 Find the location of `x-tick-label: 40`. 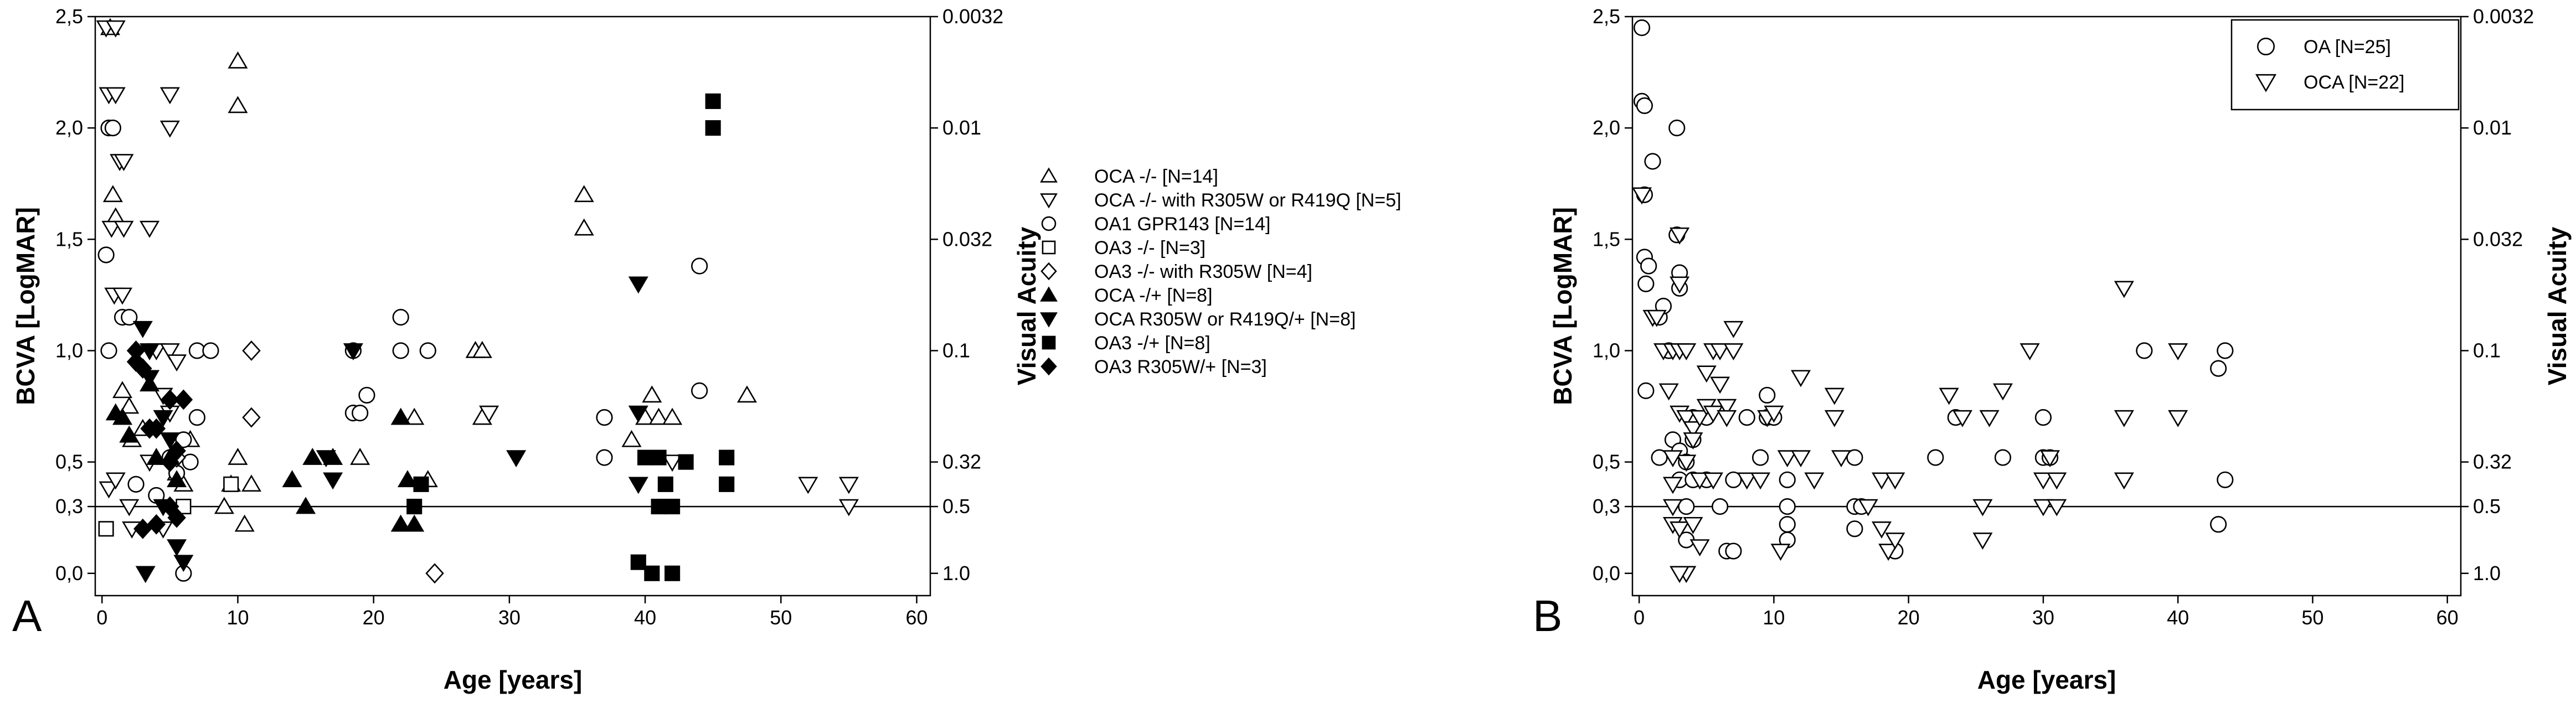

x-tick-label: 40 is located at coordinates (645, 617).